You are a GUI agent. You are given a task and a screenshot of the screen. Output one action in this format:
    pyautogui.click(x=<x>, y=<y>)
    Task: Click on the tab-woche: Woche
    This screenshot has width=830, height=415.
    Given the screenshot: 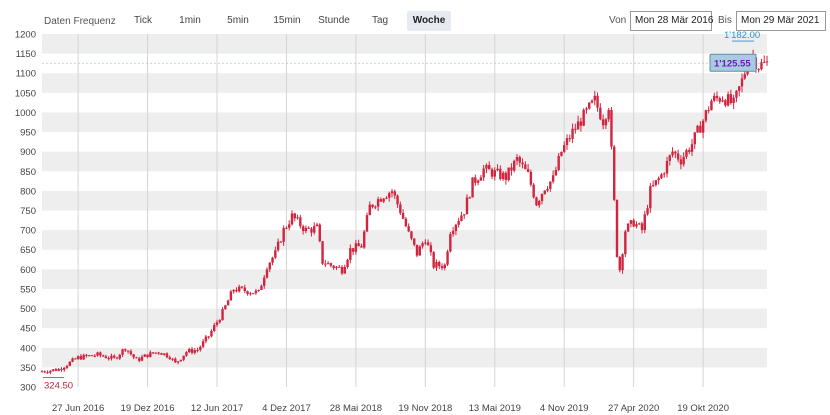 What is the action you would take?
    pyautogui.click(x=429, y=21)
    